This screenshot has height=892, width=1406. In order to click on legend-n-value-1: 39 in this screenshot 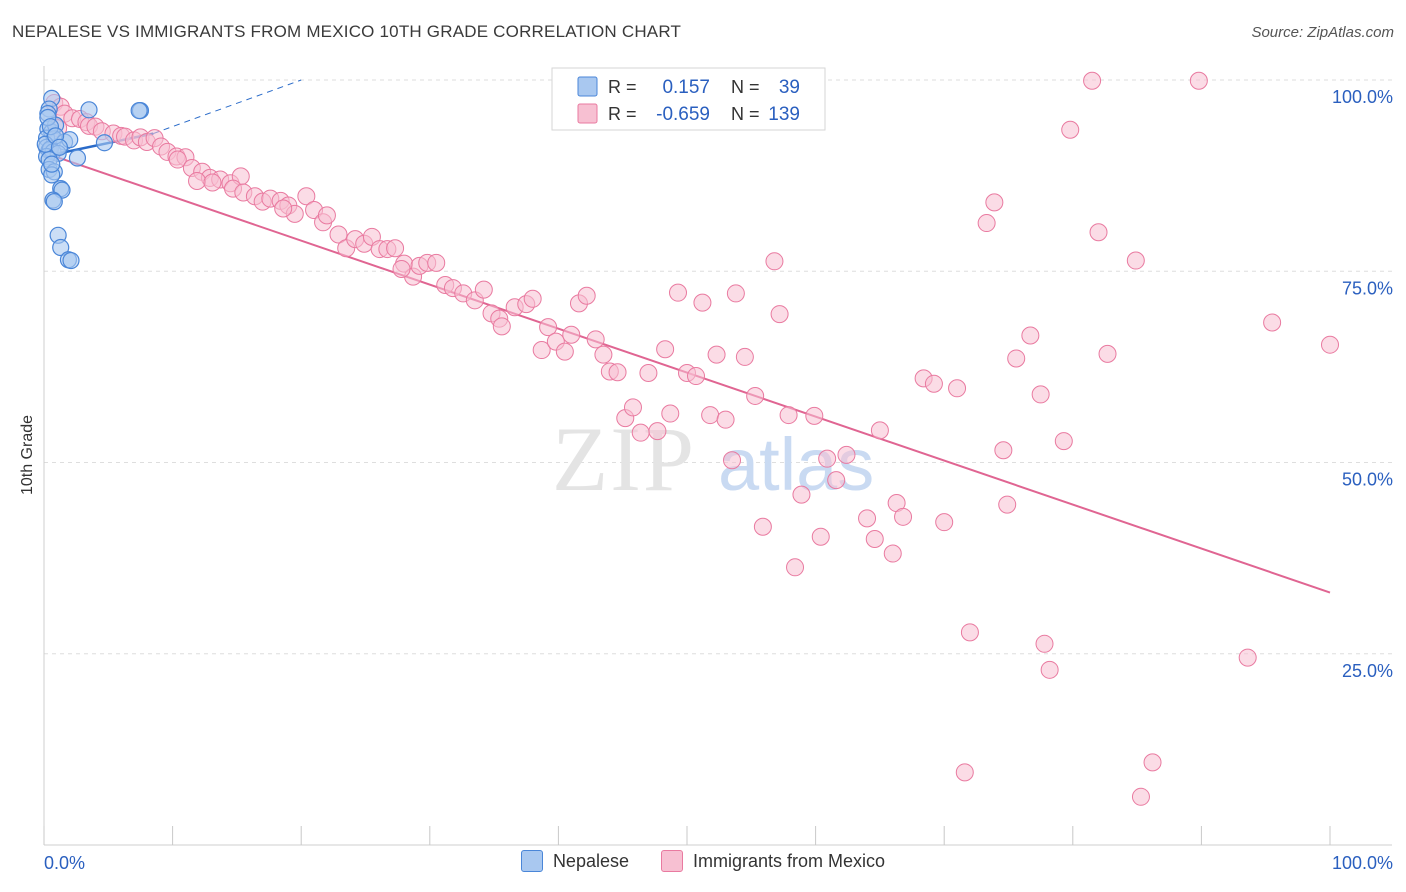, I will do `click(789, 87)`.